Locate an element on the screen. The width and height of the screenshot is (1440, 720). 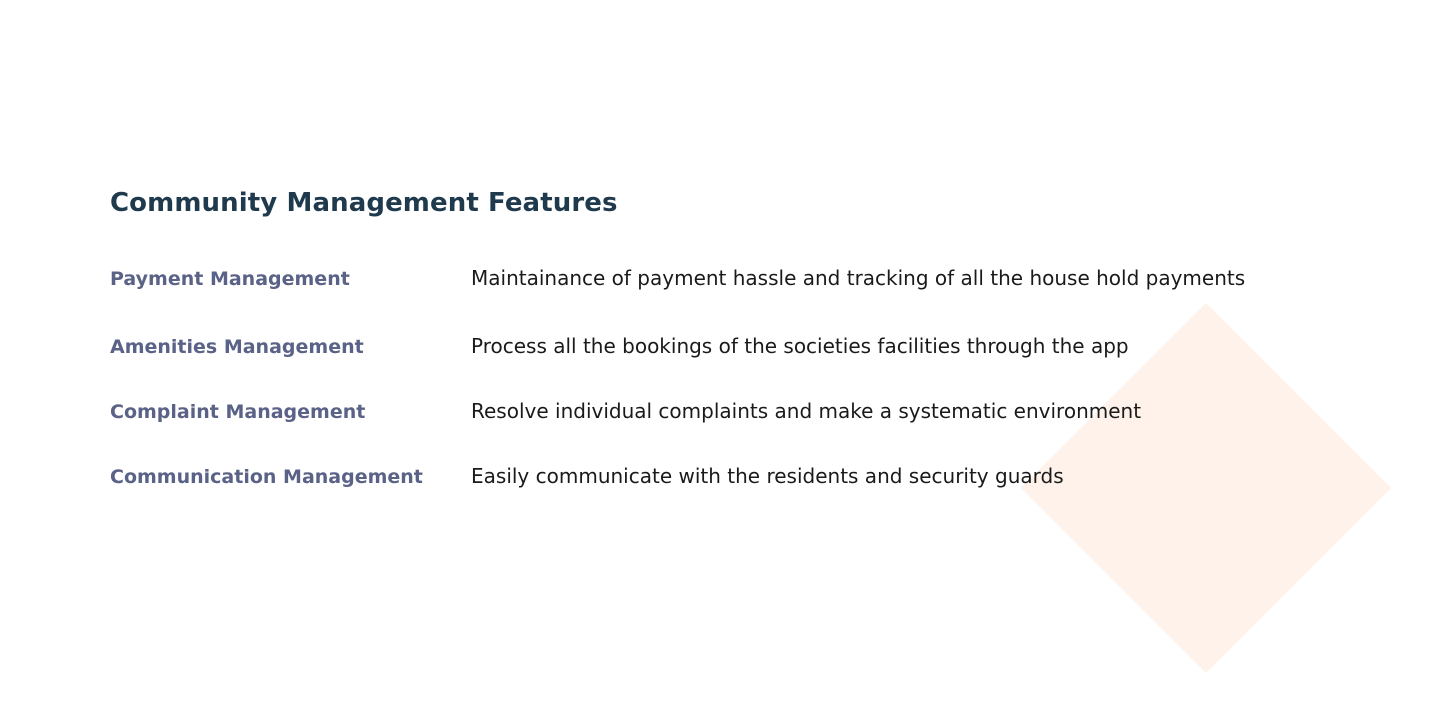
feature-name: Communication Management is located at coordinates (266, 477).